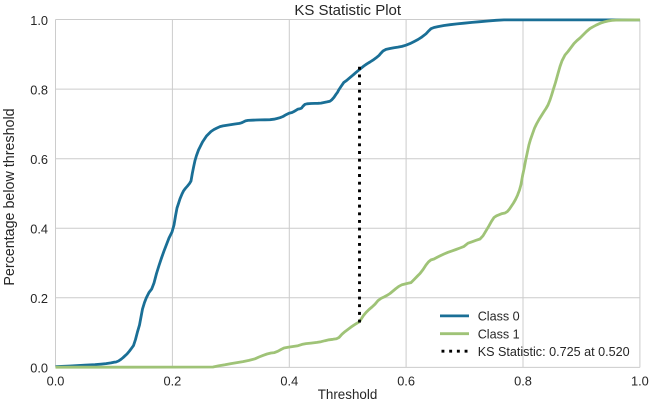  Describe the element at coordinates (348, 10) in the screenshot. I see `svg-text: KS Statistic Plot` at that location.